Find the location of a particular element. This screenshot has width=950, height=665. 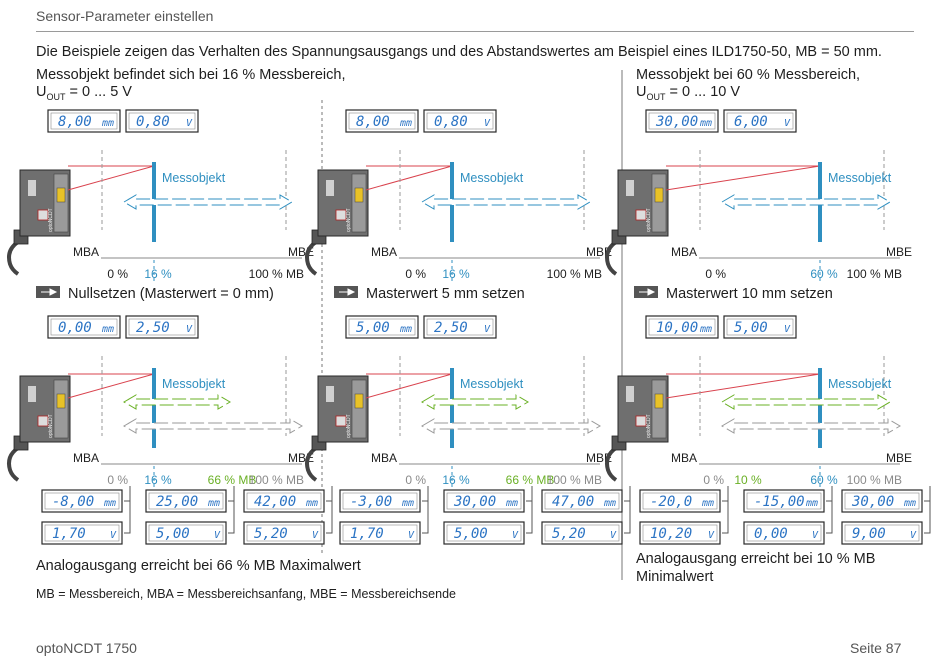

footer-page: Seite 87 is located at coordinates (876, 648).